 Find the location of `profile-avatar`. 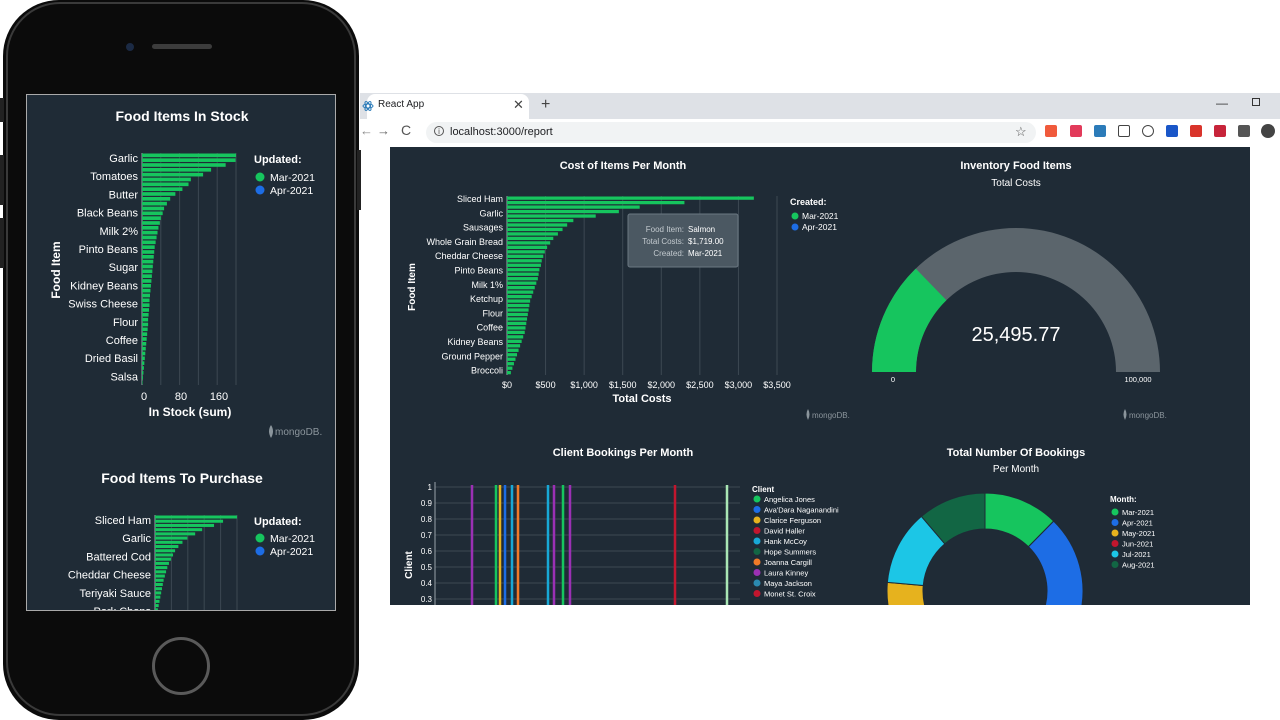

profile-avatar is located at coordinates (1268, 131).